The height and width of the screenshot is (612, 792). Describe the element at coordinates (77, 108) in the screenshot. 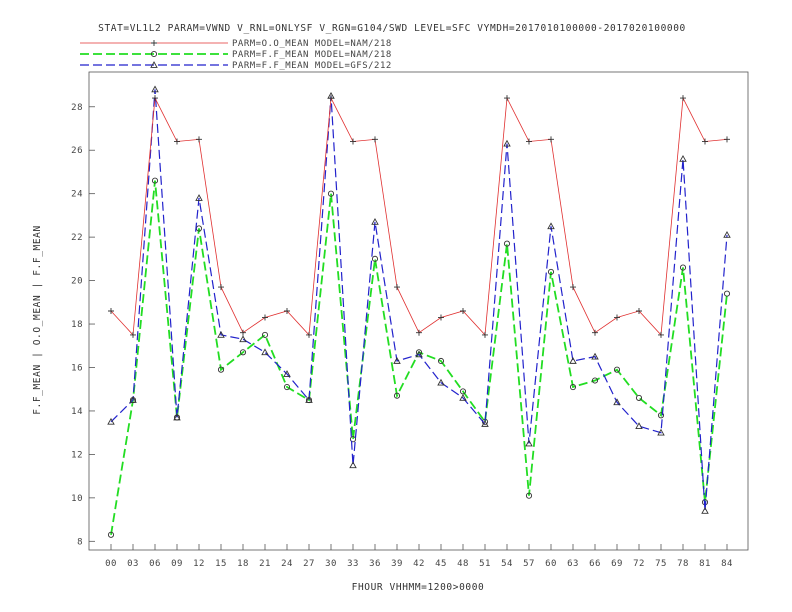

I see `y-tick-label: 28` at that location.